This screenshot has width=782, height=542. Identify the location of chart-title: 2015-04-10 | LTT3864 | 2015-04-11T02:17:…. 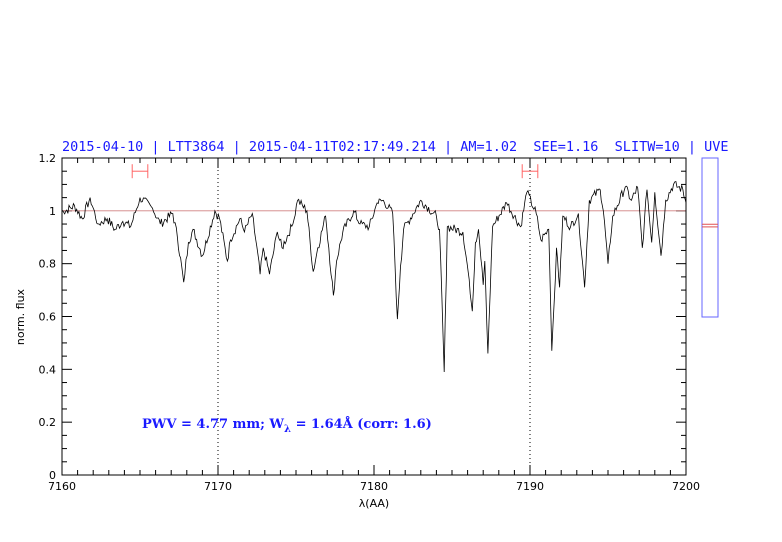
(395, 147).